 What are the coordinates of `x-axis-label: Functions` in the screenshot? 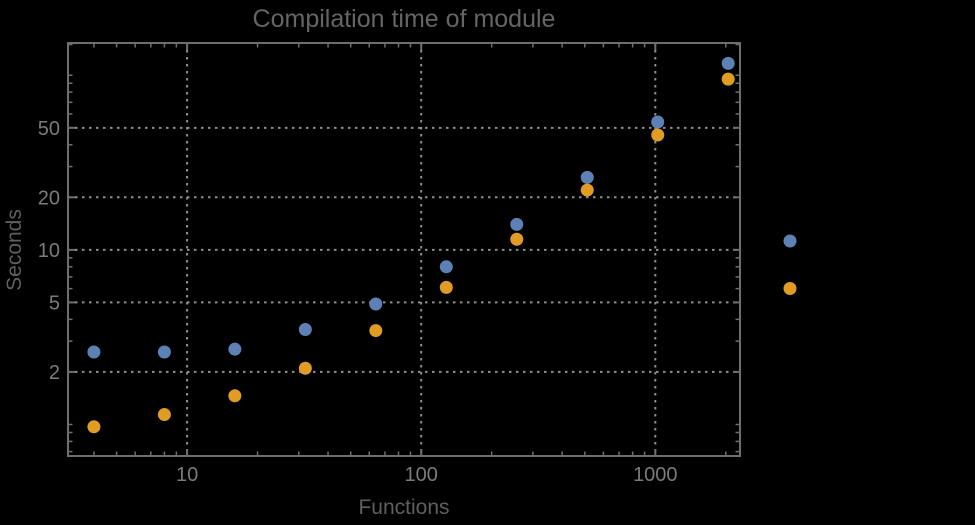 It's located at (403, 507).